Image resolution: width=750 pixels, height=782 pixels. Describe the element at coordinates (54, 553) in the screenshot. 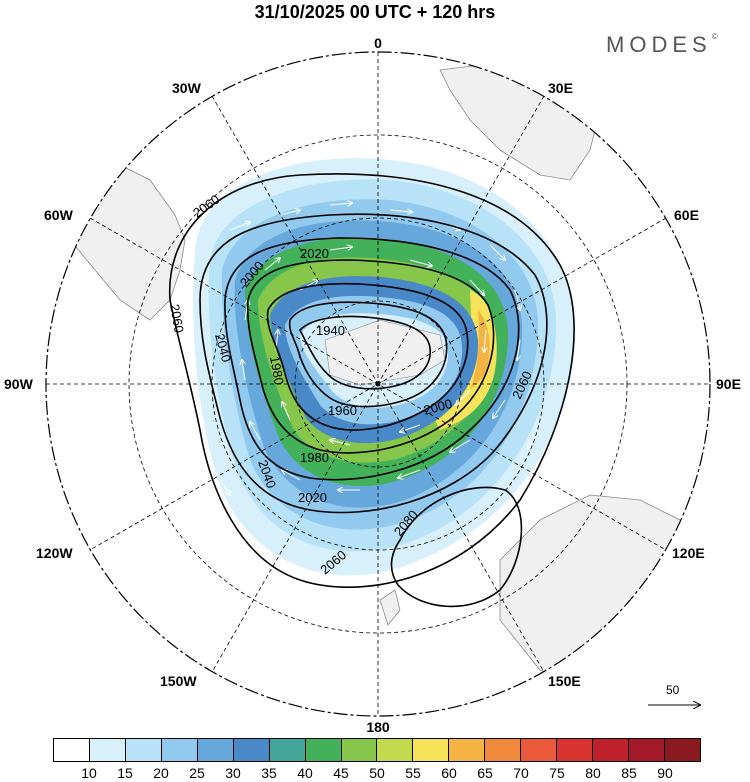

I see `lon-label-120w: 120W` at that location.